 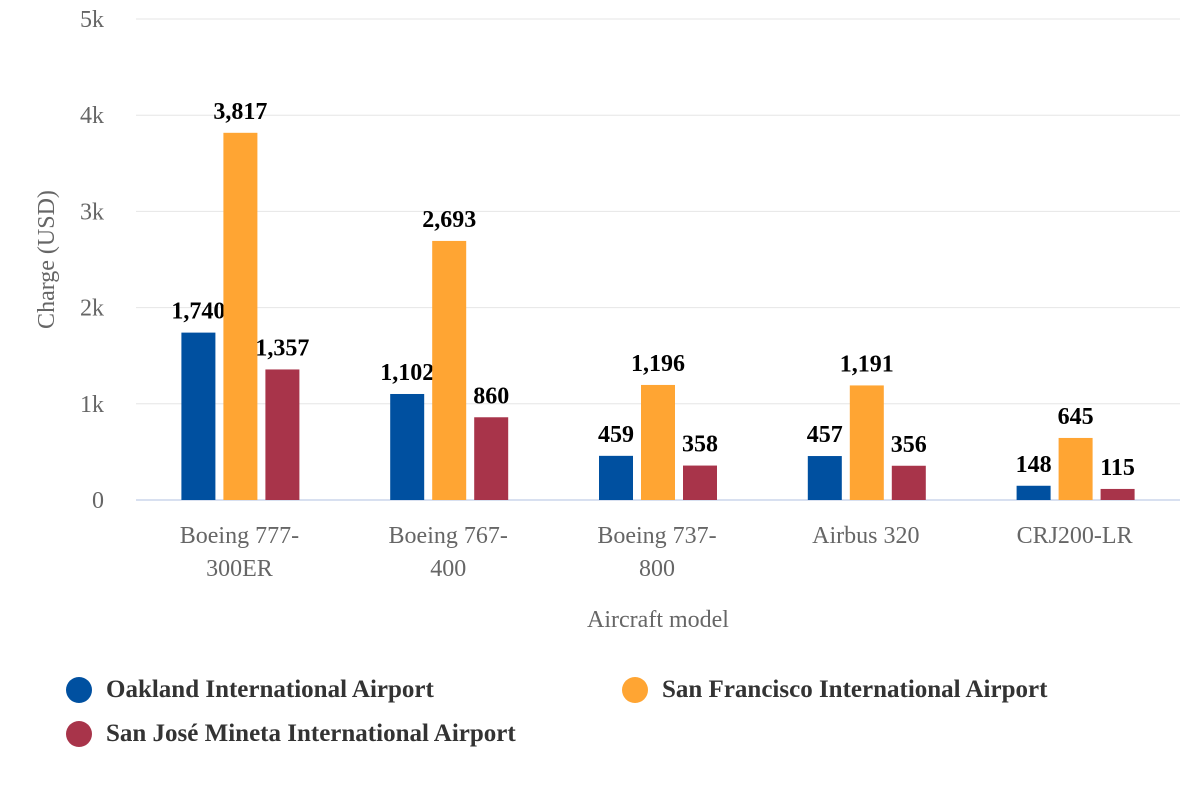 What do you see at coordinates (658, 364) in the screenshot?
I see `data-label: 1,196` at bounding box center [658, 364].